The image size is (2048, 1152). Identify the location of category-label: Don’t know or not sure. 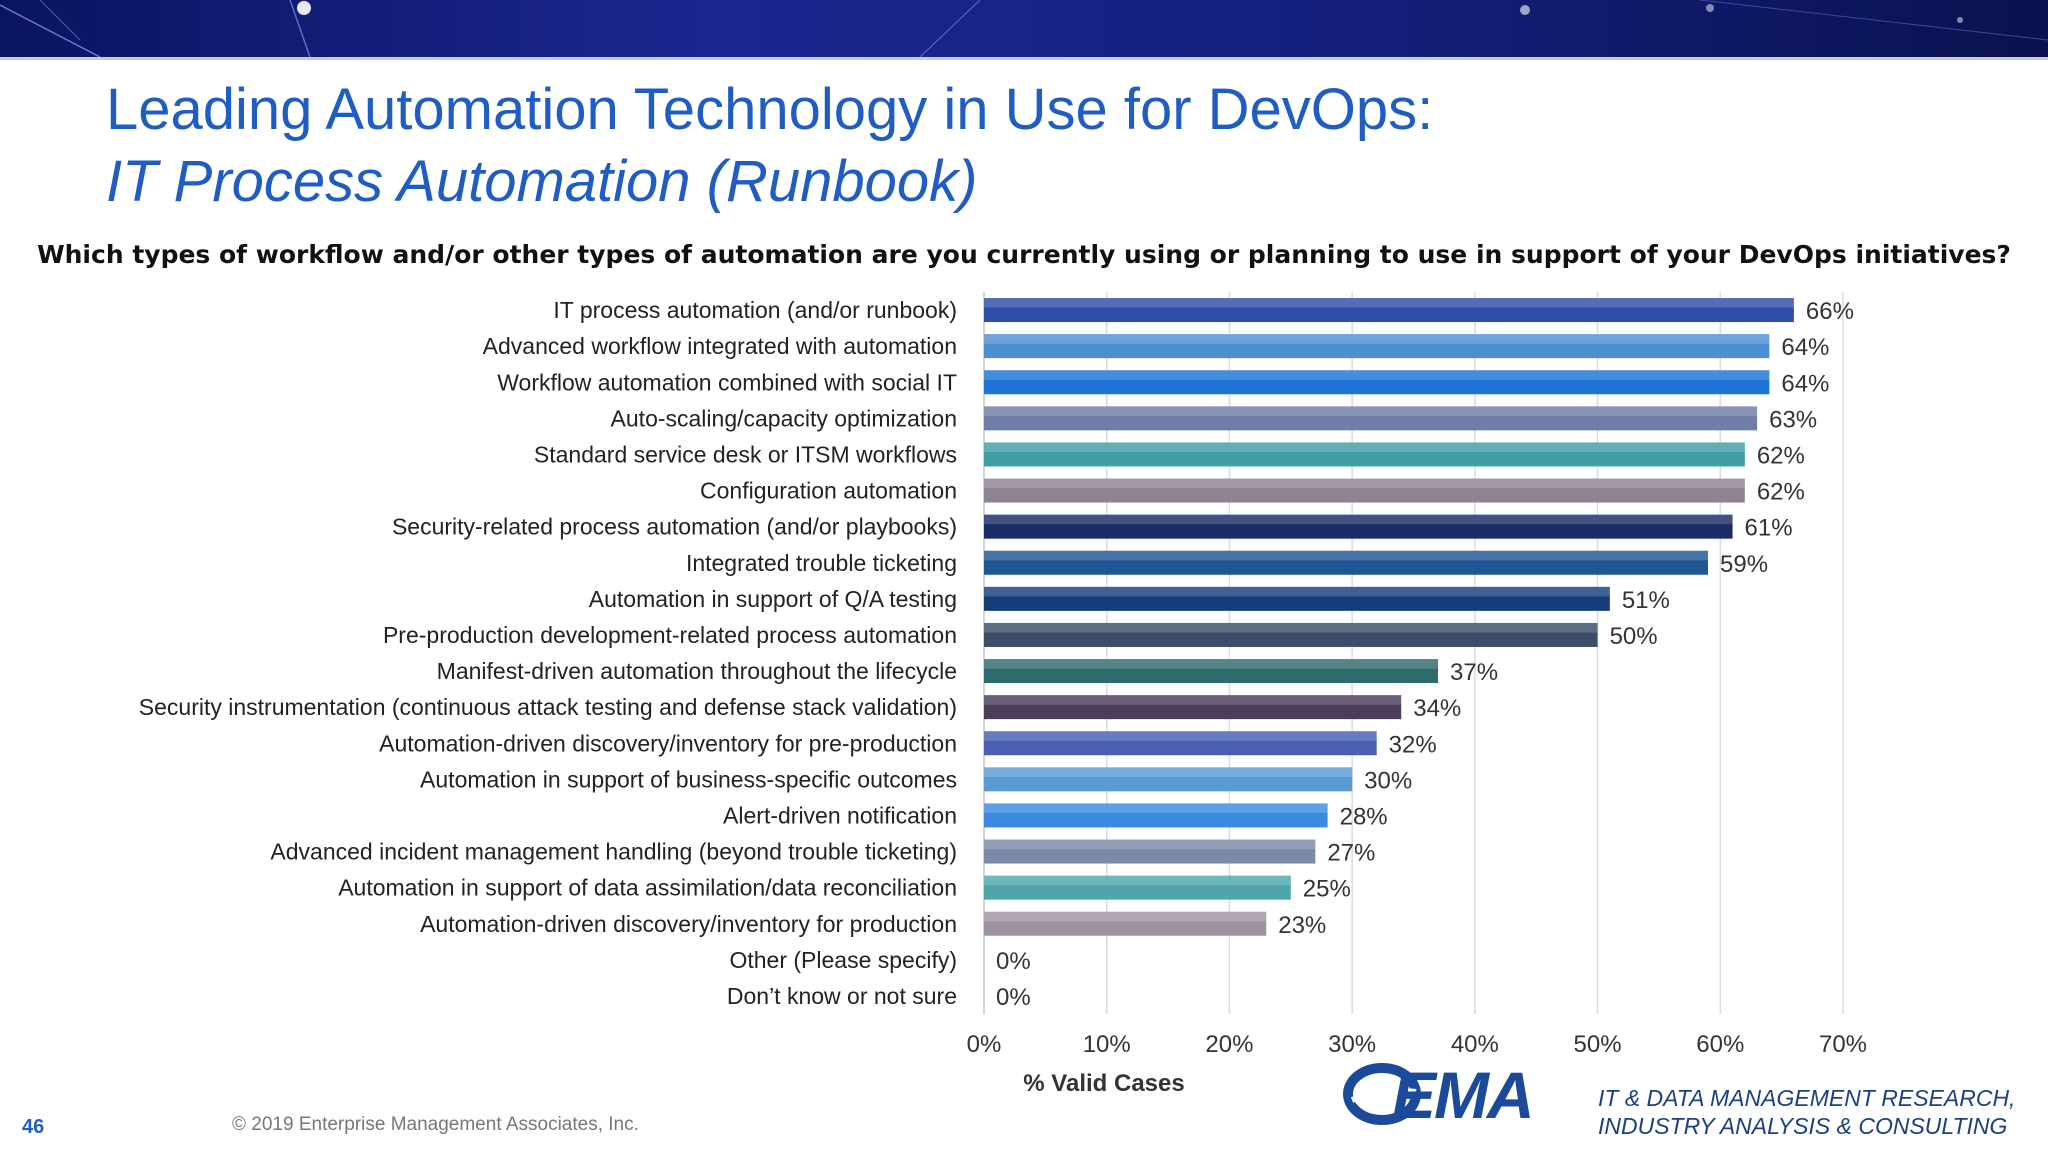
(842, 996).